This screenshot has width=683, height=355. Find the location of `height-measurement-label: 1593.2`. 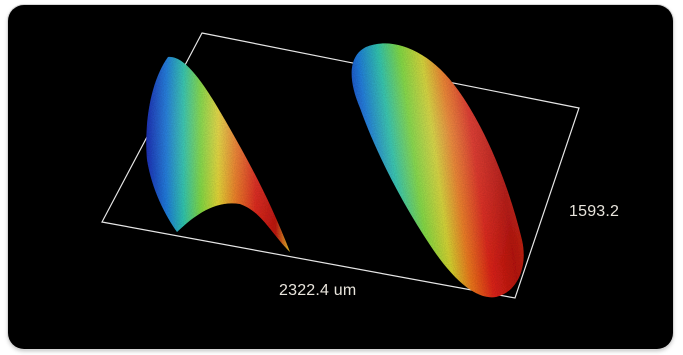

height-measurement-label: 1593.2 is located at coordinates (594, 211).